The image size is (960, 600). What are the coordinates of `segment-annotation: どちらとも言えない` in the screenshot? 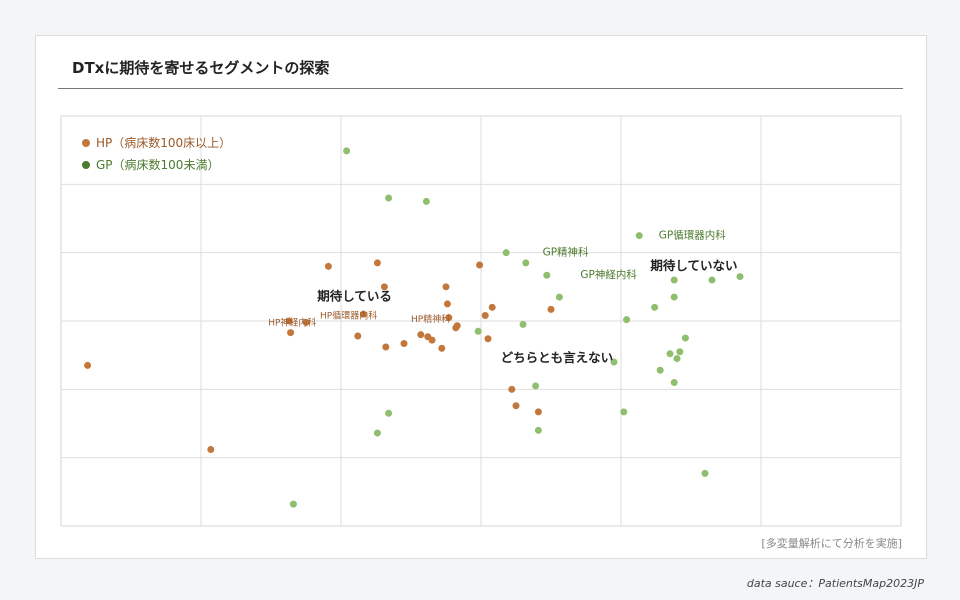 It's located at (557, 357).